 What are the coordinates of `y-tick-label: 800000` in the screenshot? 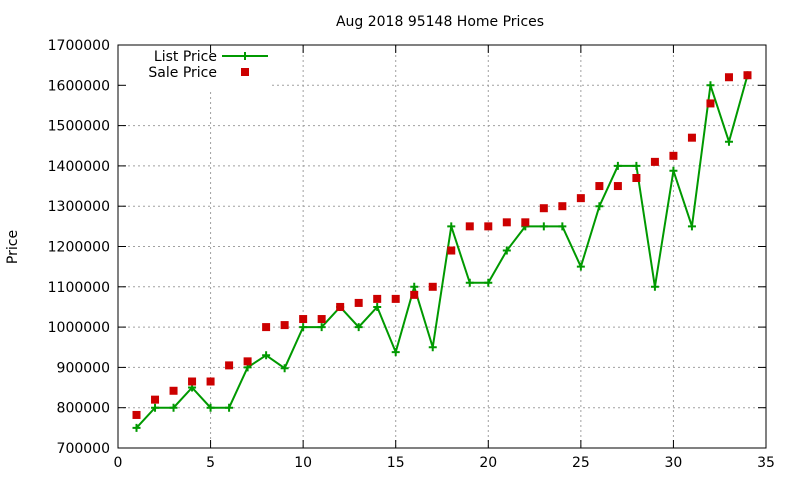 It's located at (83, 409).